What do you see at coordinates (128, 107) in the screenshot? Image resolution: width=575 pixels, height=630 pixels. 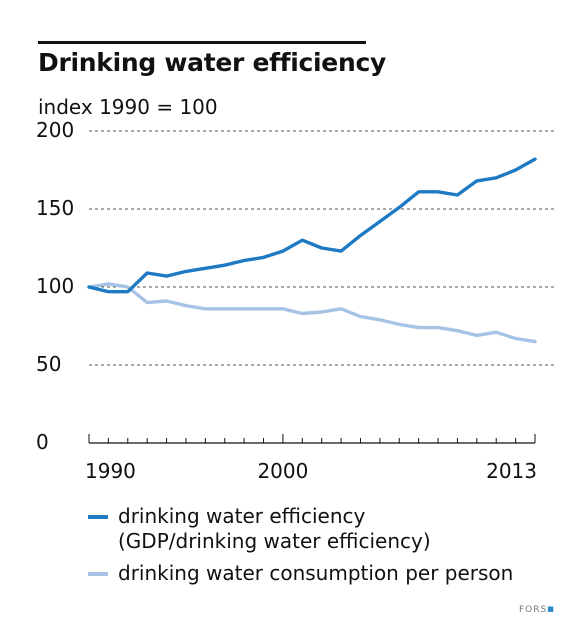 I see `y-axis-unit-label: index 1990 = 100` at bounding box center [128, 107].